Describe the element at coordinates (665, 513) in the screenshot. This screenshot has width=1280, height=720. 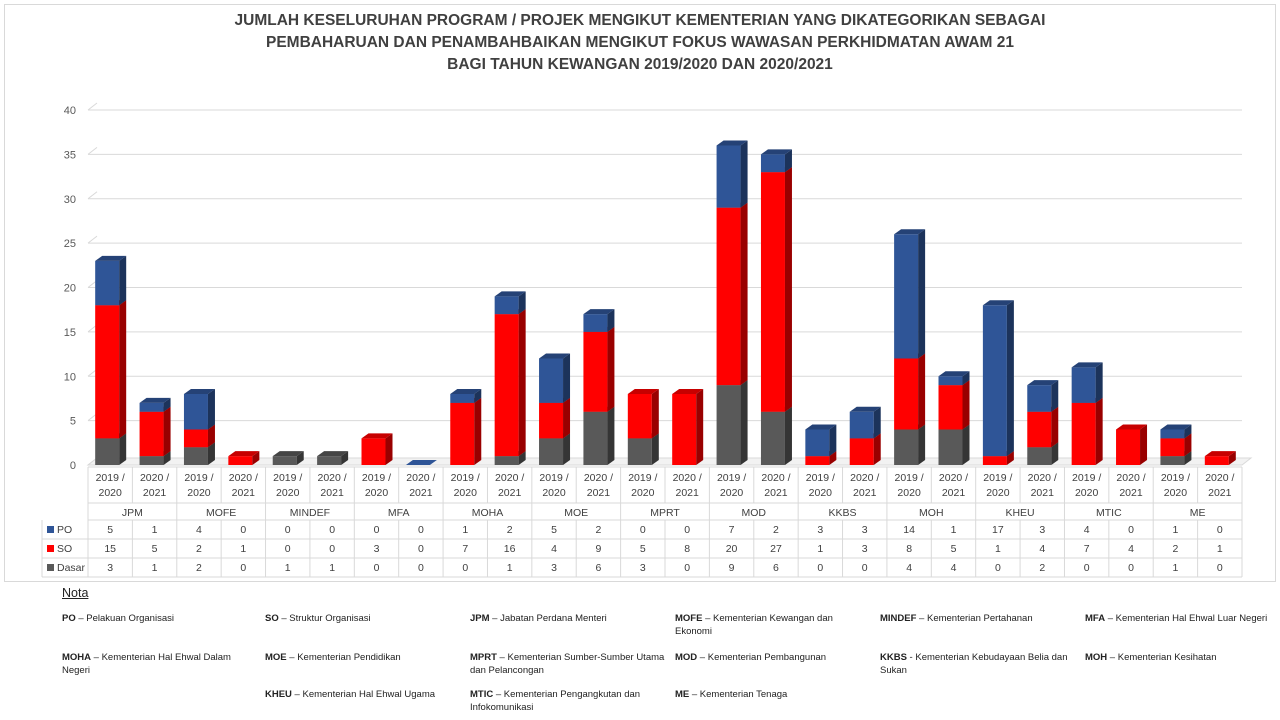
I see `x-group-label: MPRT` at that location.